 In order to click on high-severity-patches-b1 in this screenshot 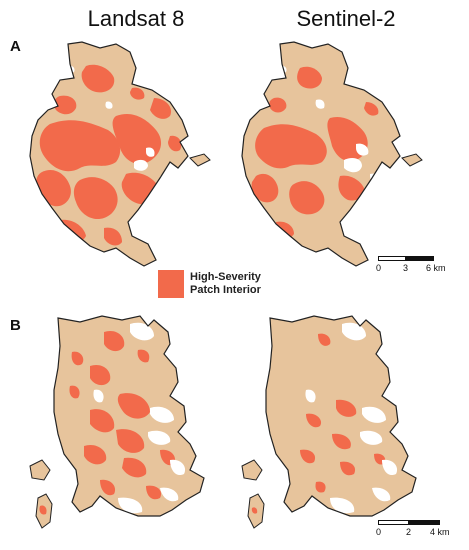, I will do `click(122, 415)`.